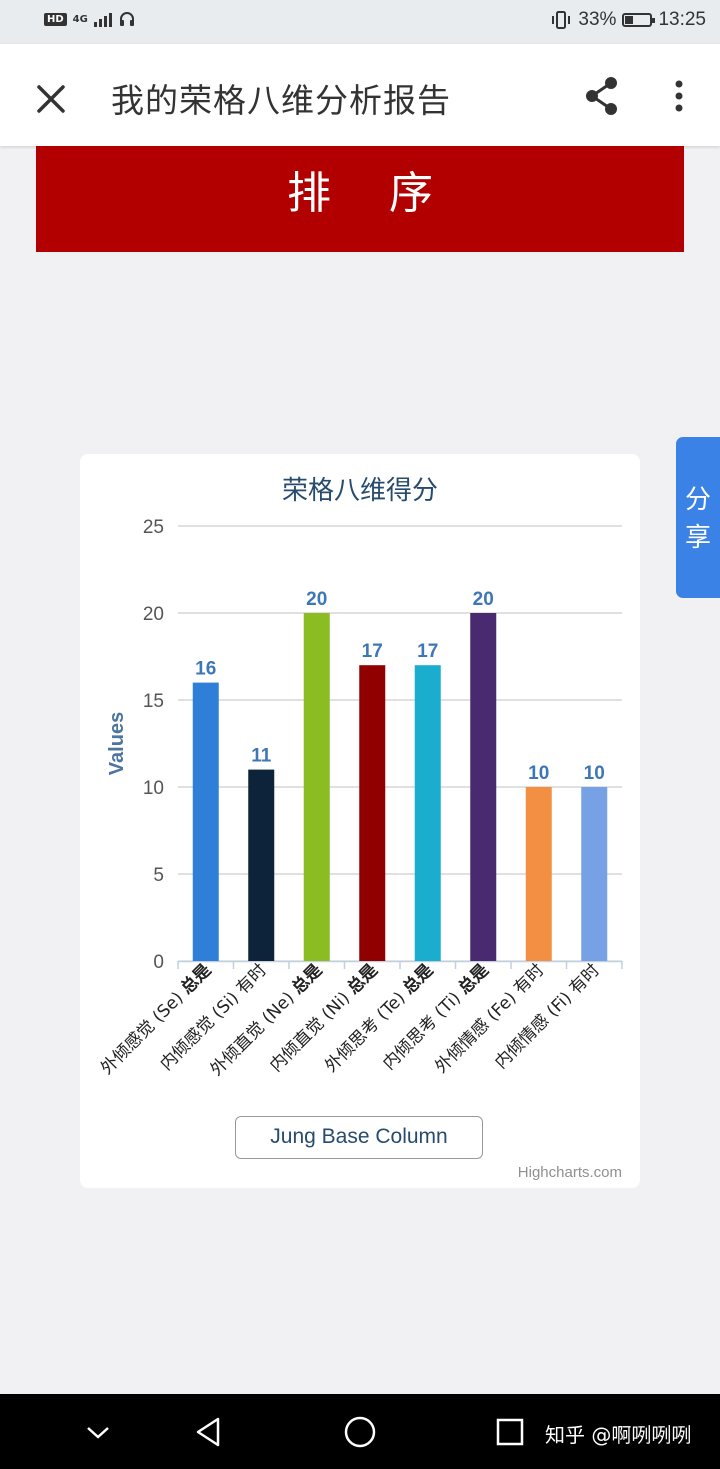  I want to click on status-right: 33% 13:25, so click(628, 20).